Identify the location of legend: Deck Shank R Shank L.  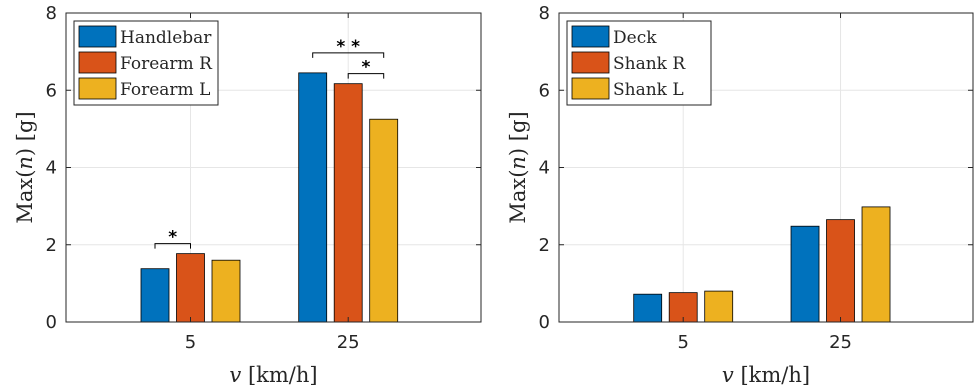
(639, 63).